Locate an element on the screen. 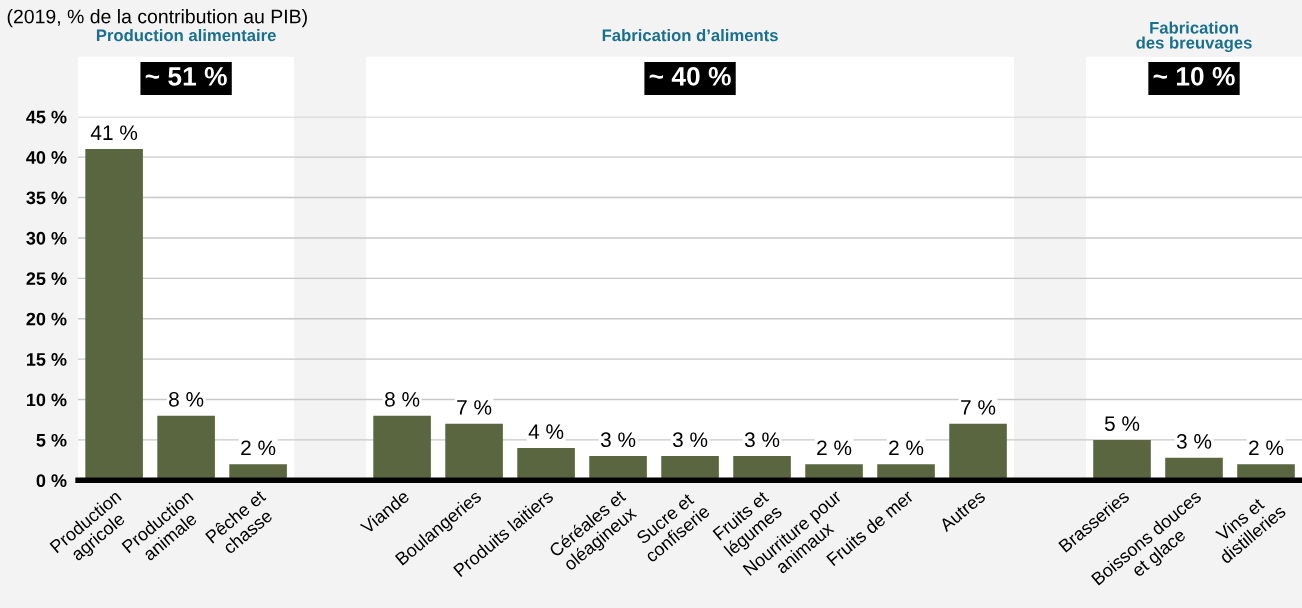  y-tick-label: 10 % is located at coordinates (46, 400).